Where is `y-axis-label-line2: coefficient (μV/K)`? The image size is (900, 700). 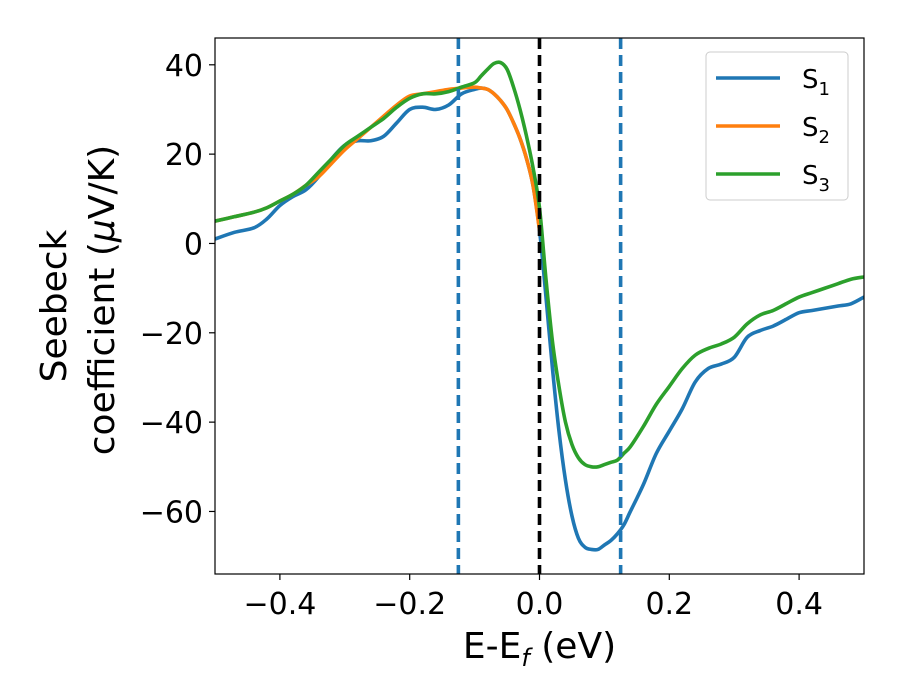
y-axis-label-line2: coefficient (μV/K) is located at coordinates (102, 300).